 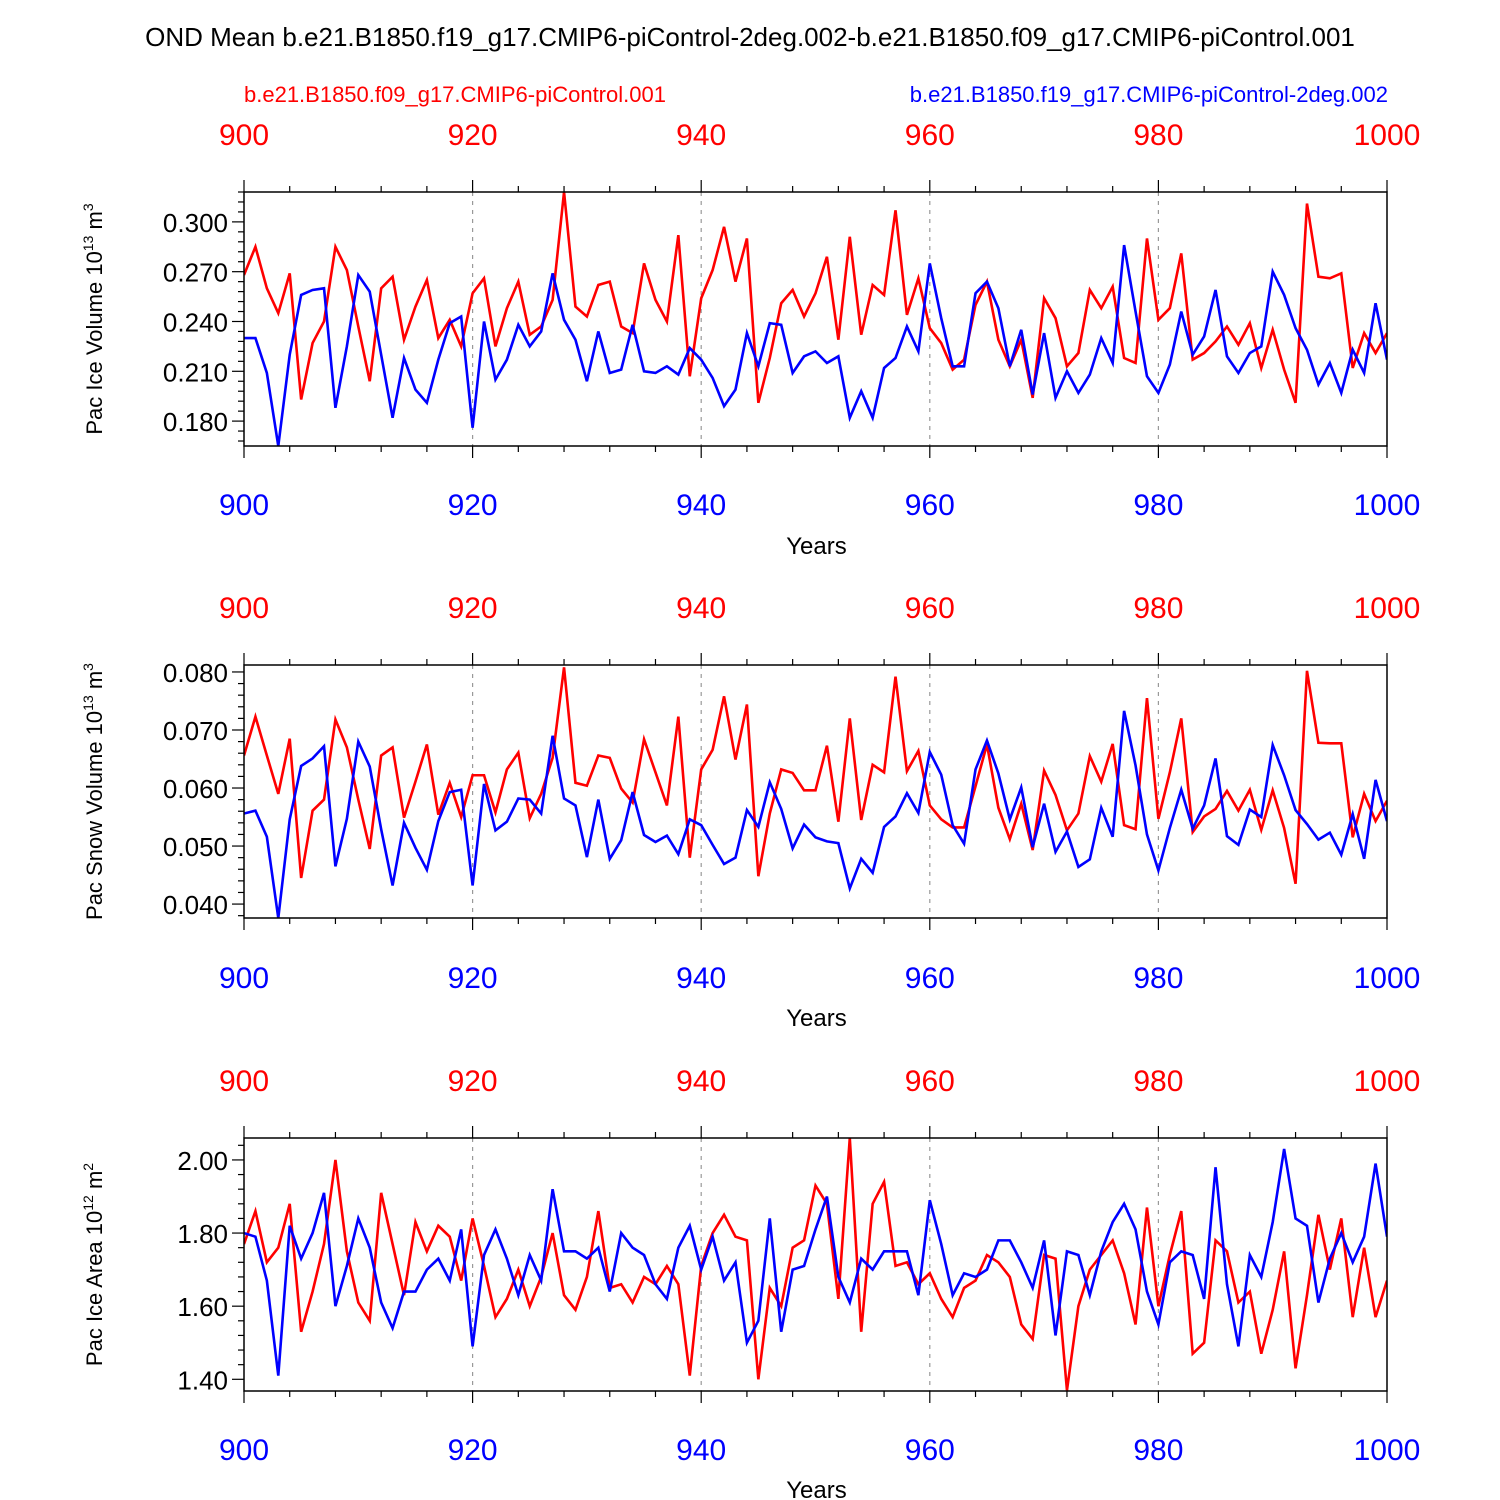 I want to click on y-tick-label: 0.070, so click(x=195, y=731).